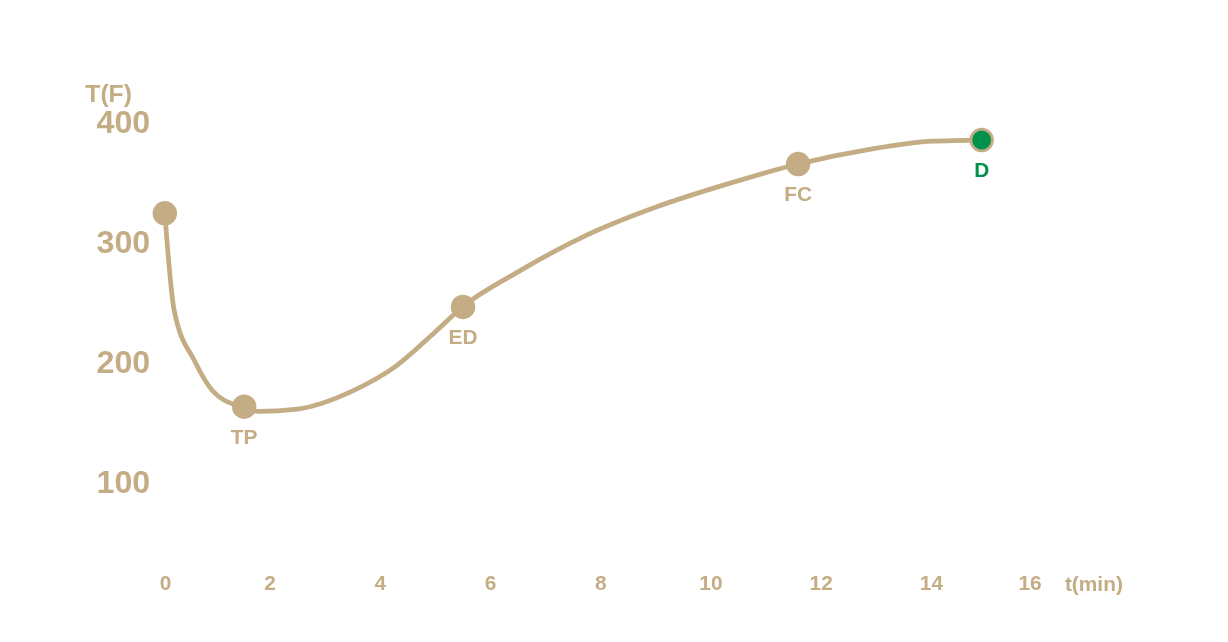 The image size is (1228, 642). I want to click on y-tick-label: 300, so click(123, 242).